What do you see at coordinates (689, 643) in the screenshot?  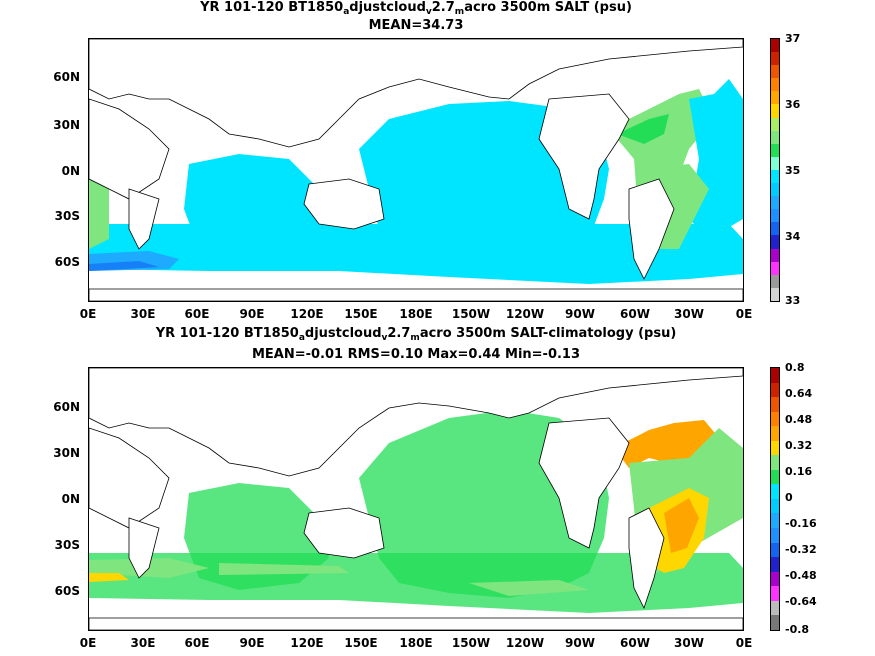 I see `panel2-lon-label: 30W` at bounding box center [689, 643].